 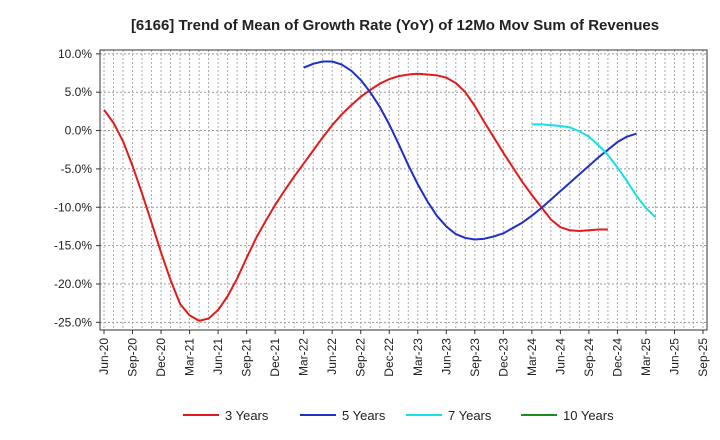 I want to click on x-tick-label: Jun-21, so click(x=218, y=356).